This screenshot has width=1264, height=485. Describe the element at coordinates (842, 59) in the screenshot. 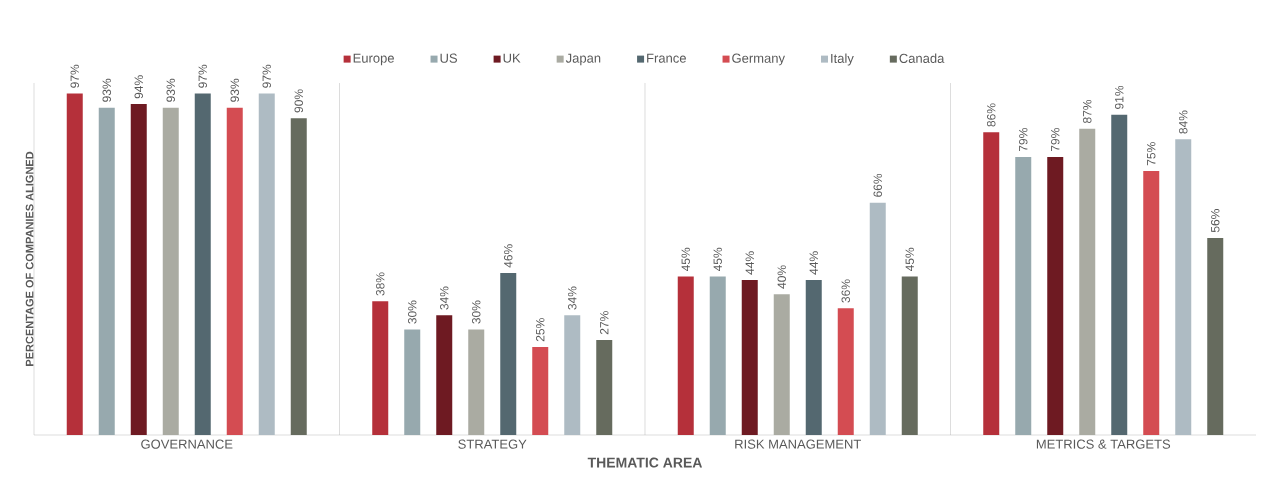

I see `legend-label: Italy` at that location.